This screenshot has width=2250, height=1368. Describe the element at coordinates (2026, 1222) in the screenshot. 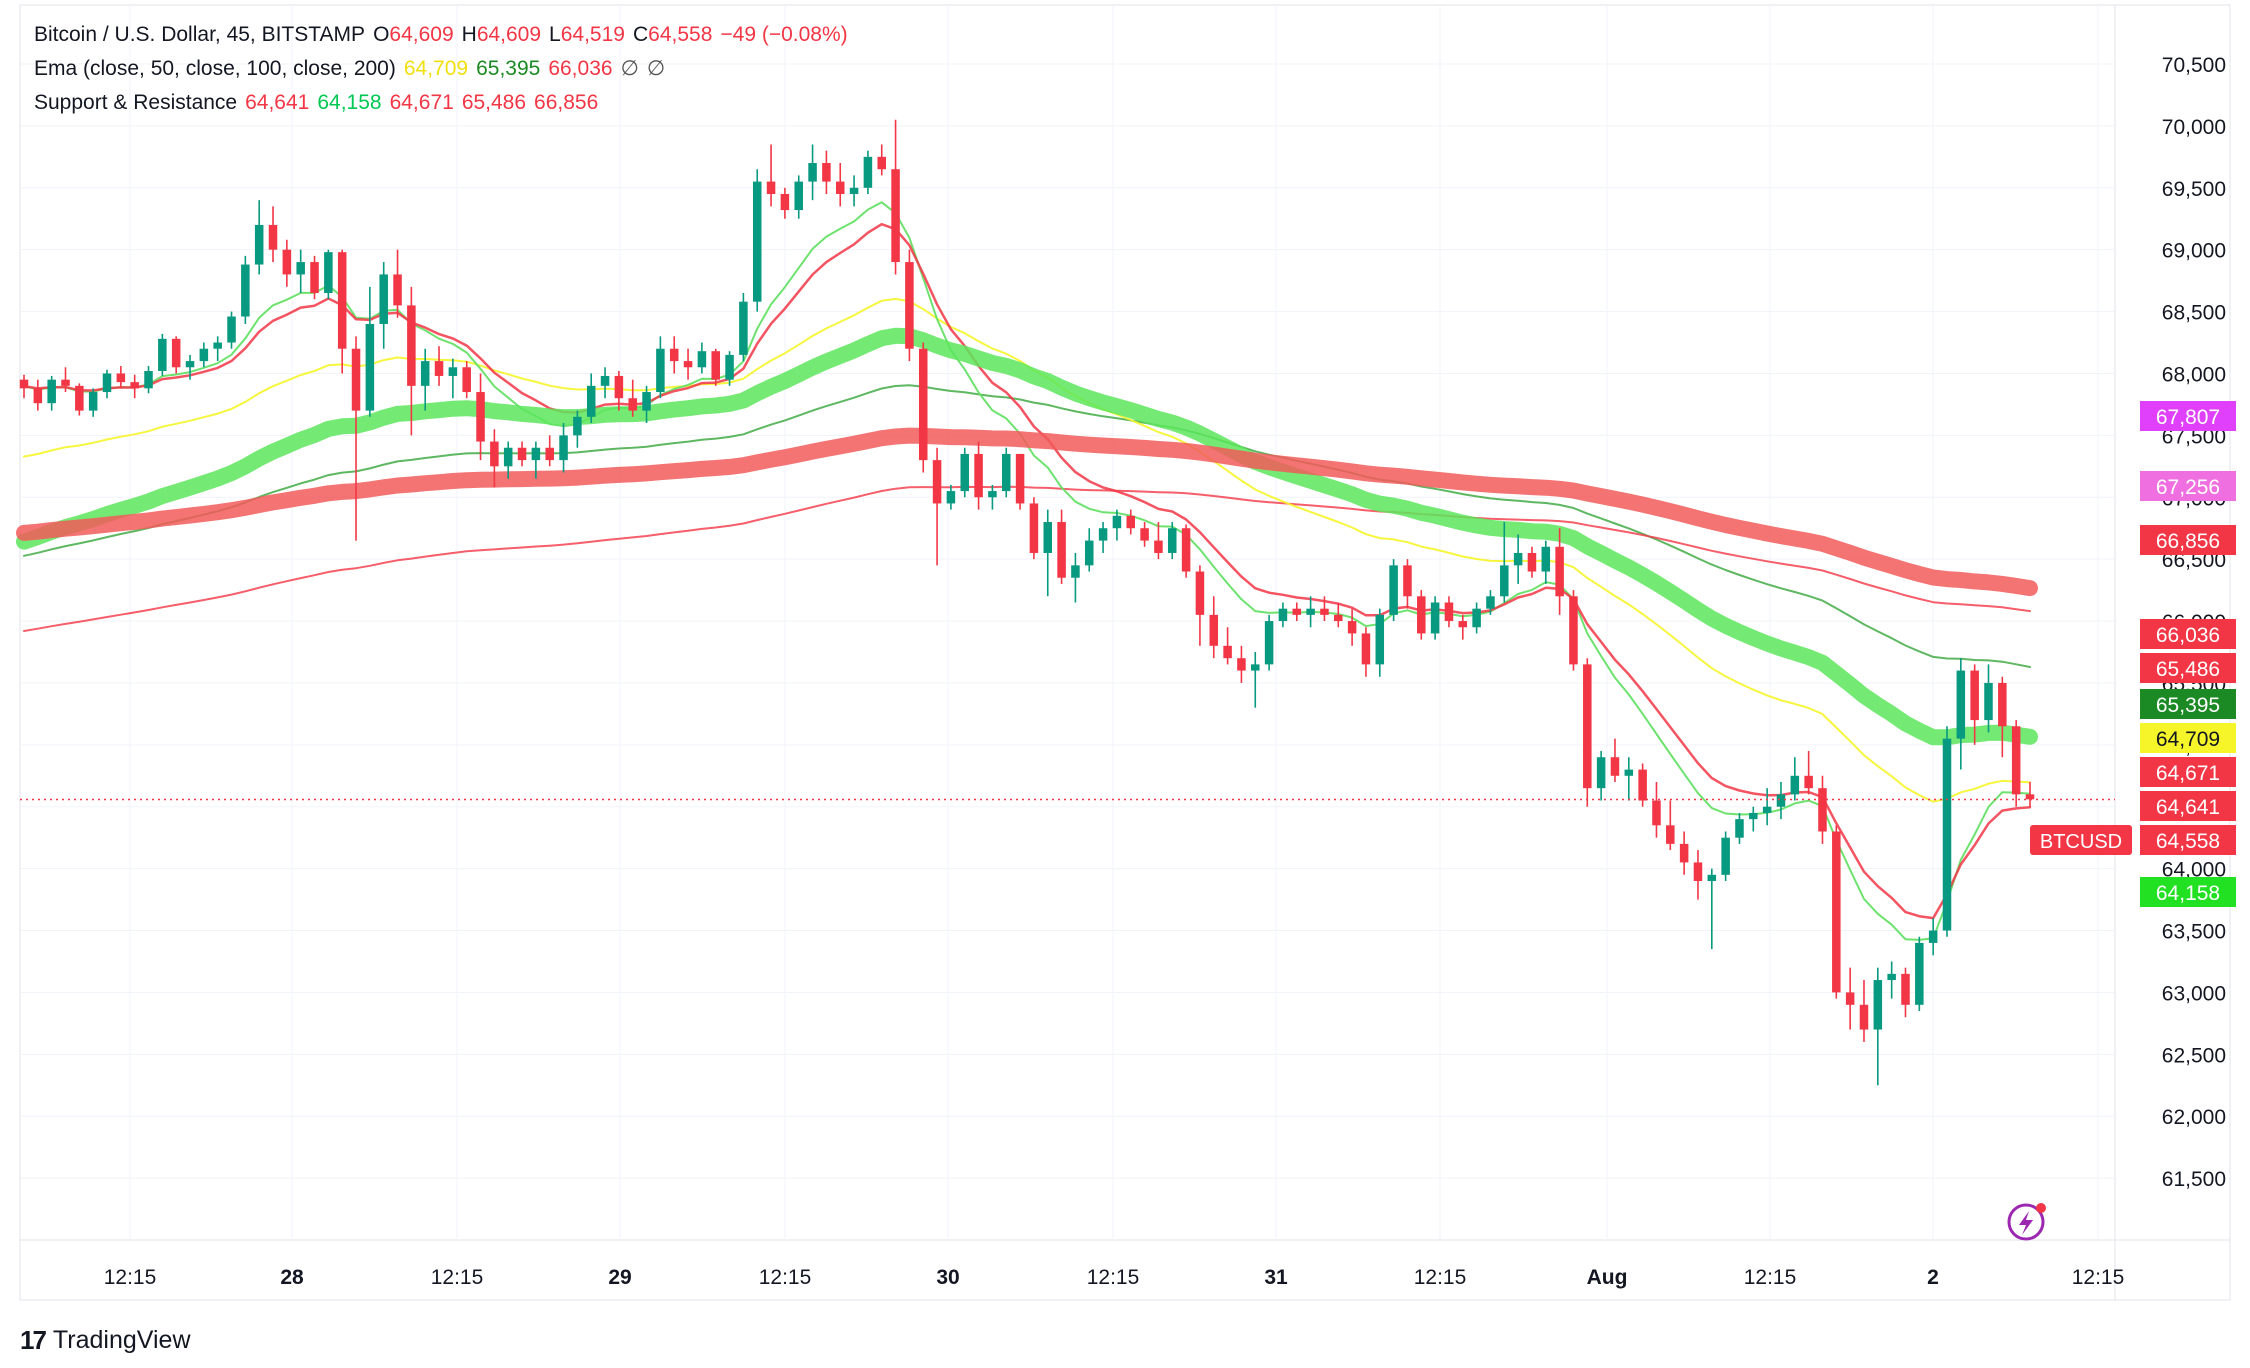

I see `lightning-icon` at that location.